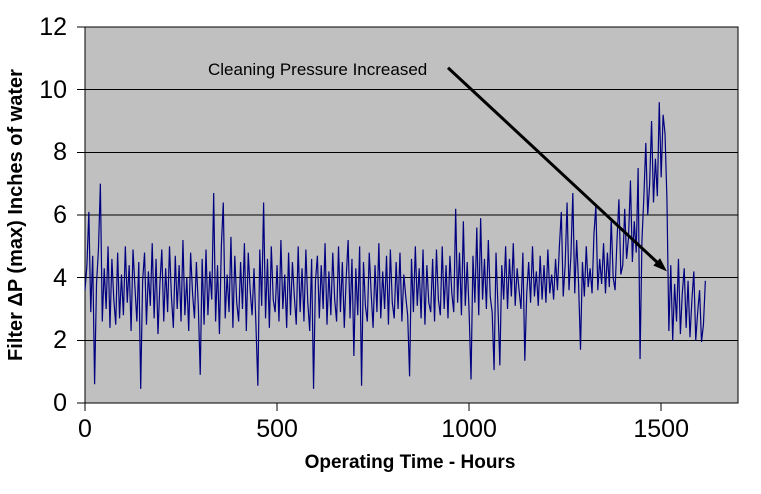  I want to click on x-tick-label: 1000, so click(469, 429).